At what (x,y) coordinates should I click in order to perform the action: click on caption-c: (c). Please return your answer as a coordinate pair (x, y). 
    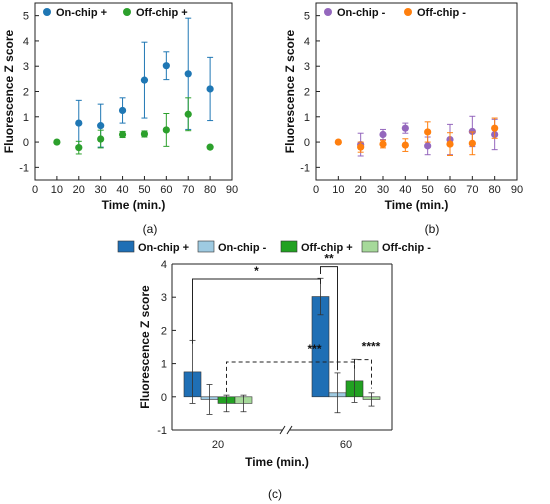
    Looking at the image, I should click on (275, 494).